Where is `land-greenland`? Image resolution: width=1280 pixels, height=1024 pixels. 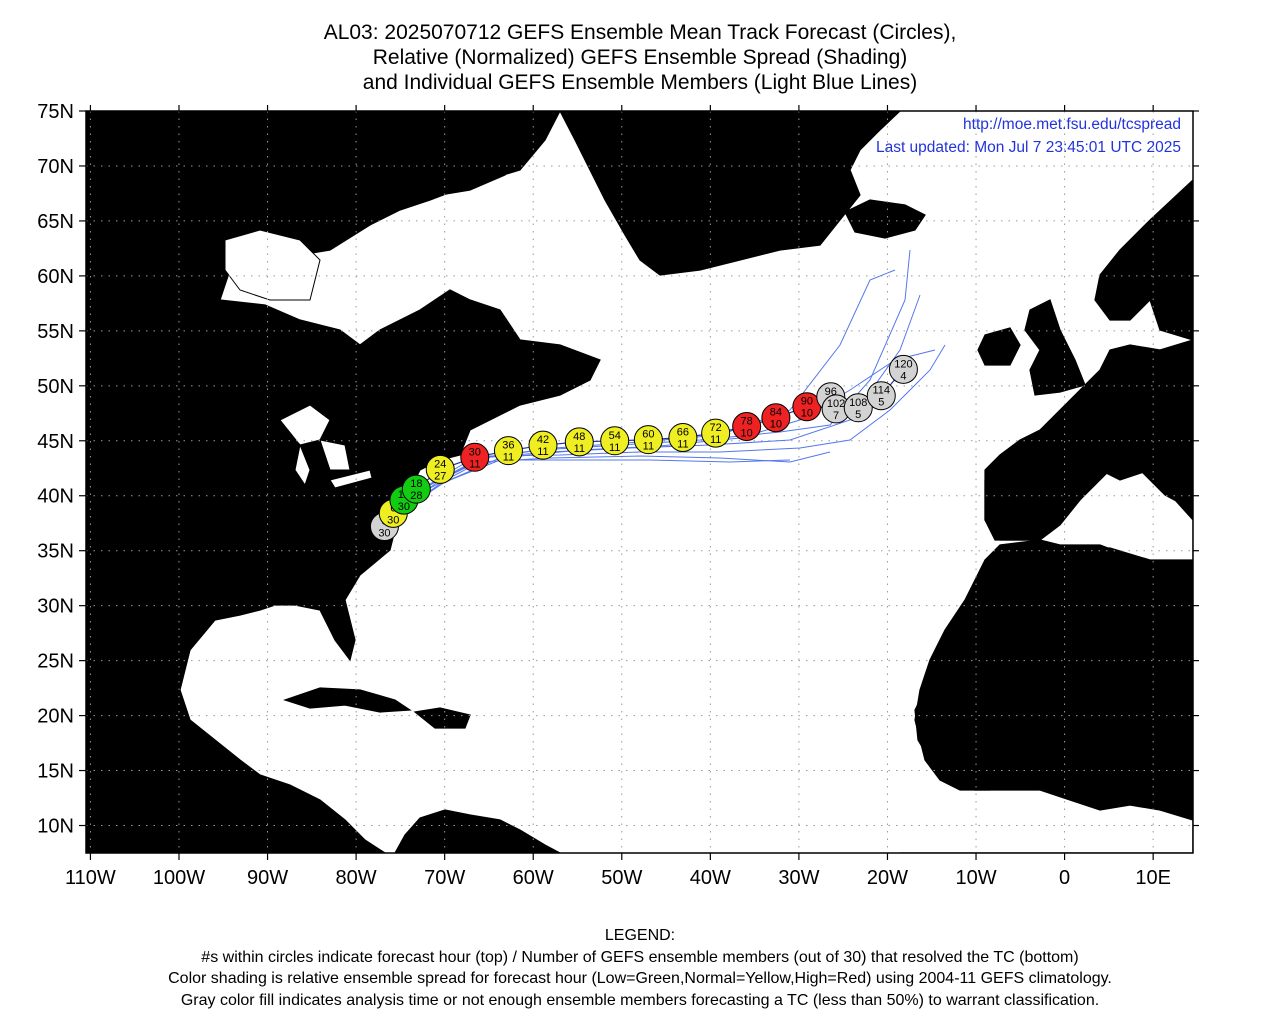 land-greenland is located at coordinates (730, 193).